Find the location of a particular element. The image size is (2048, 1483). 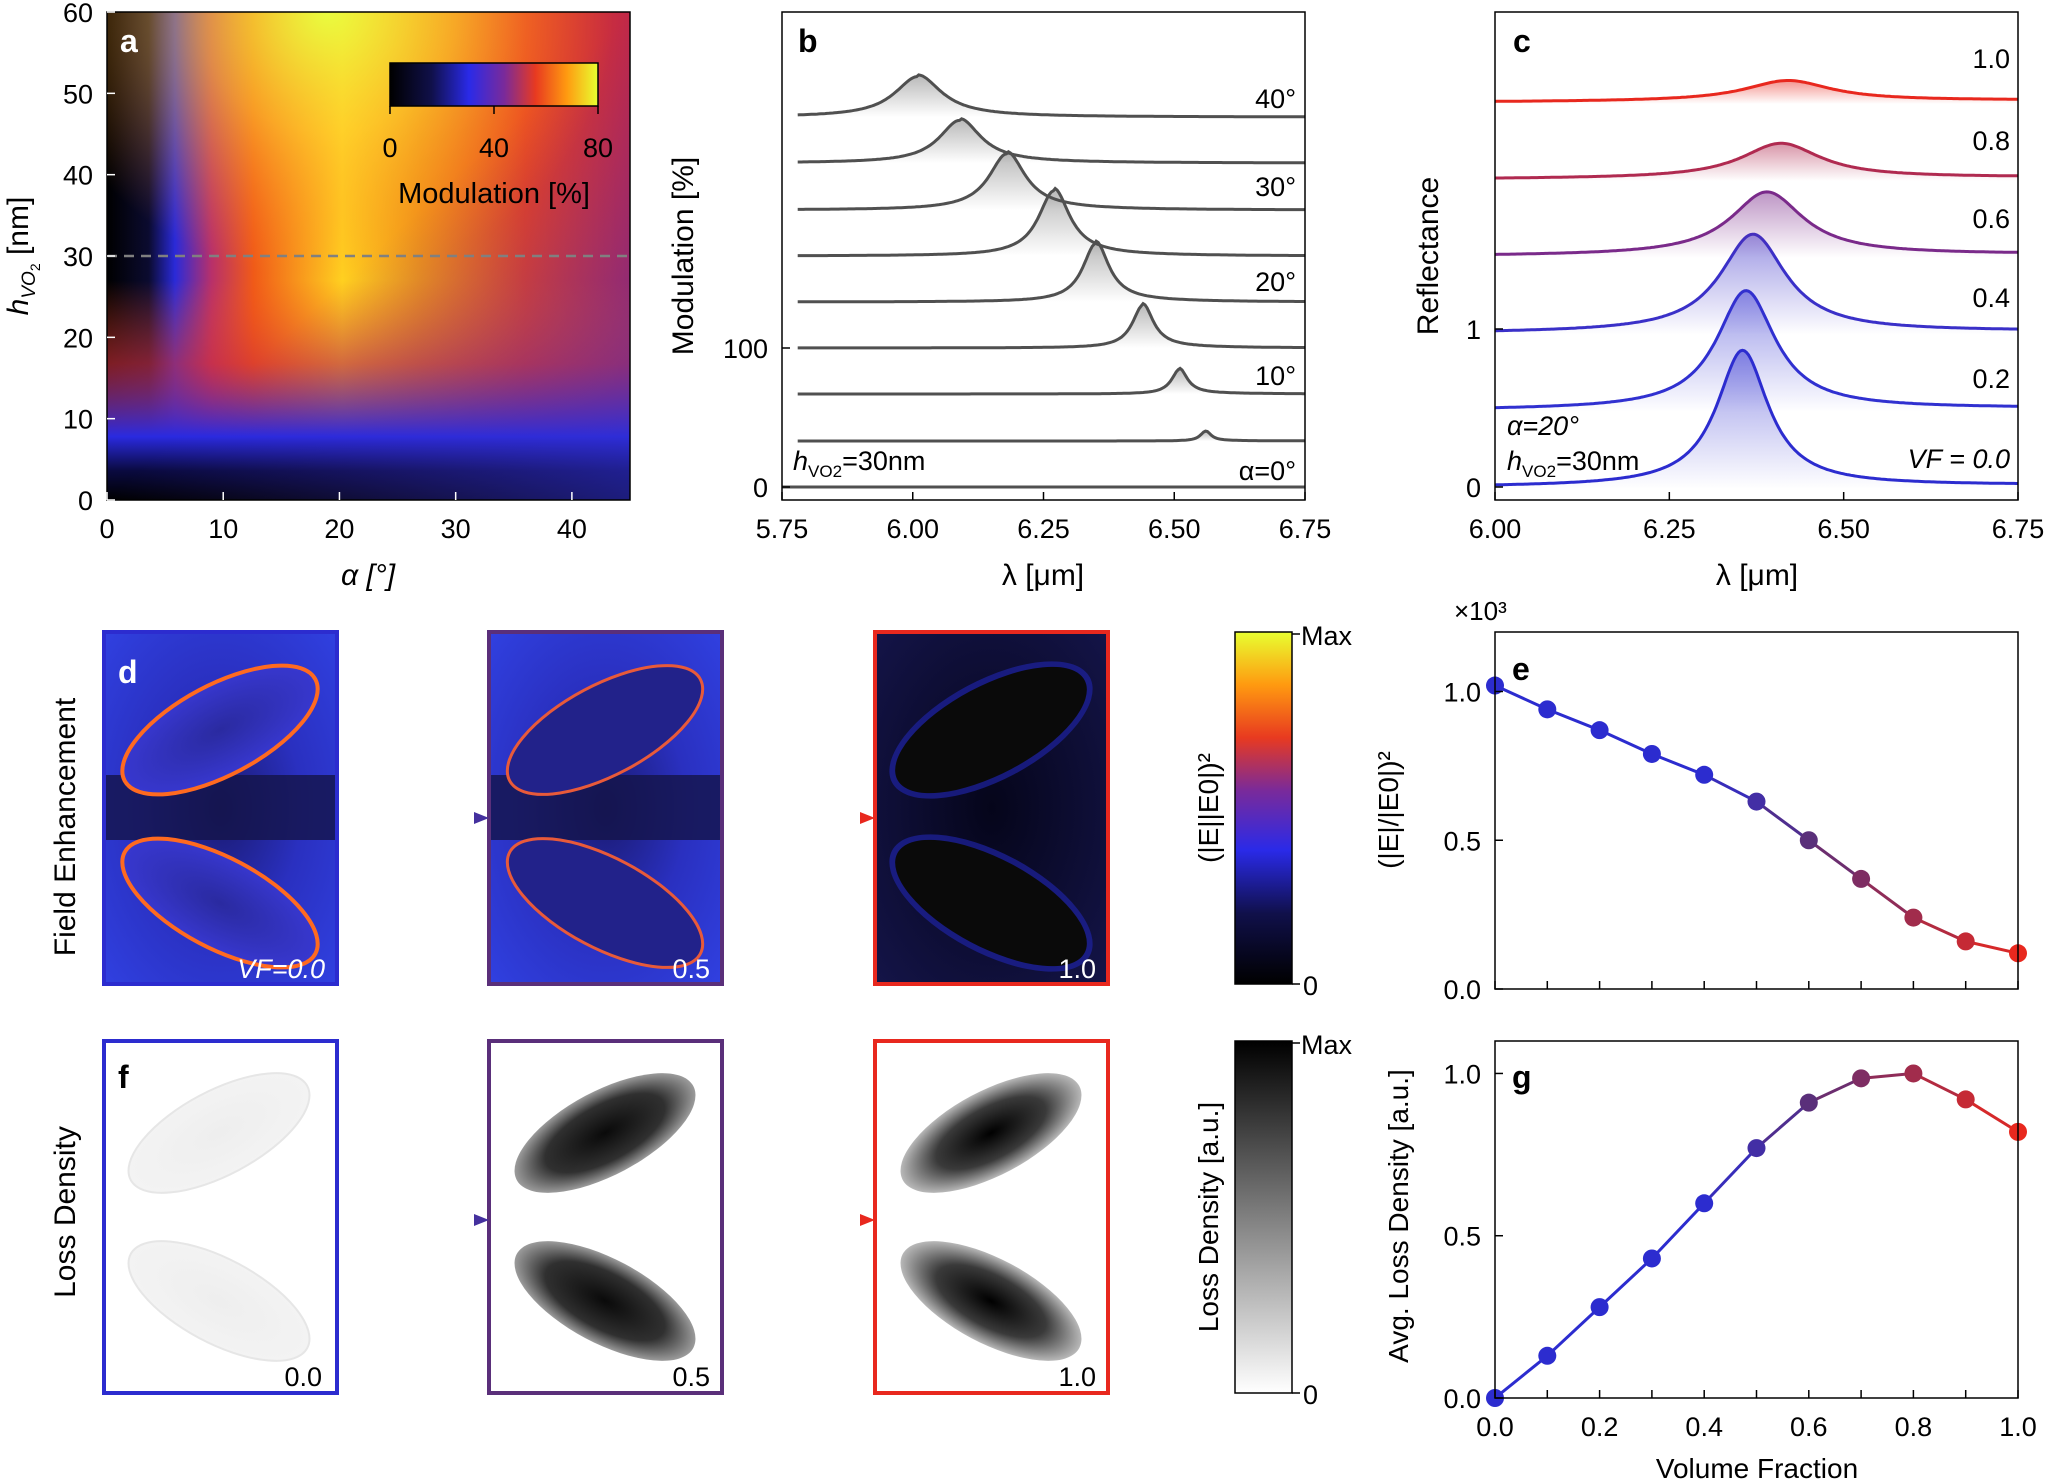

plot-curves is located at coordinates (1756, 284).